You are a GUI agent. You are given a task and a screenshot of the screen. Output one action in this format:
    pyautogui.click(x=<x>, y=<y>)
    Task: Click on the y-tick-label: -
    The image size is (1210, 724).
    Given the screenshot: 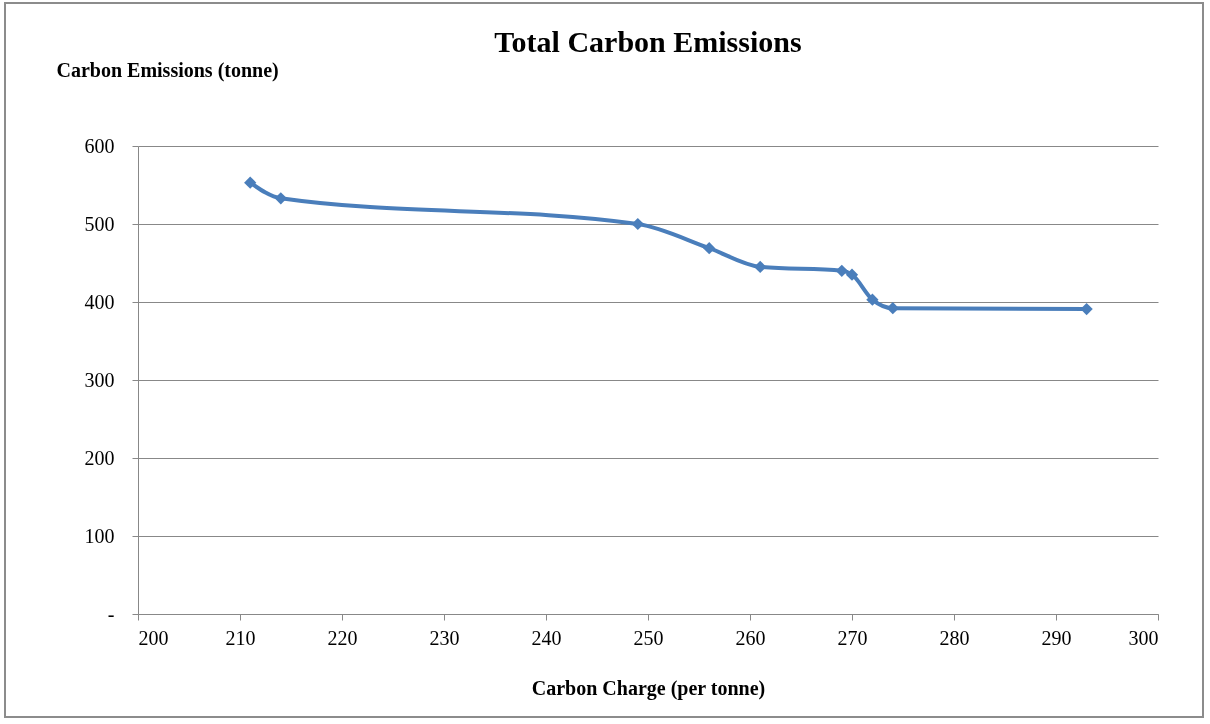 What is the action you would take?
    pyautogui.click(x=111, y=613)
    